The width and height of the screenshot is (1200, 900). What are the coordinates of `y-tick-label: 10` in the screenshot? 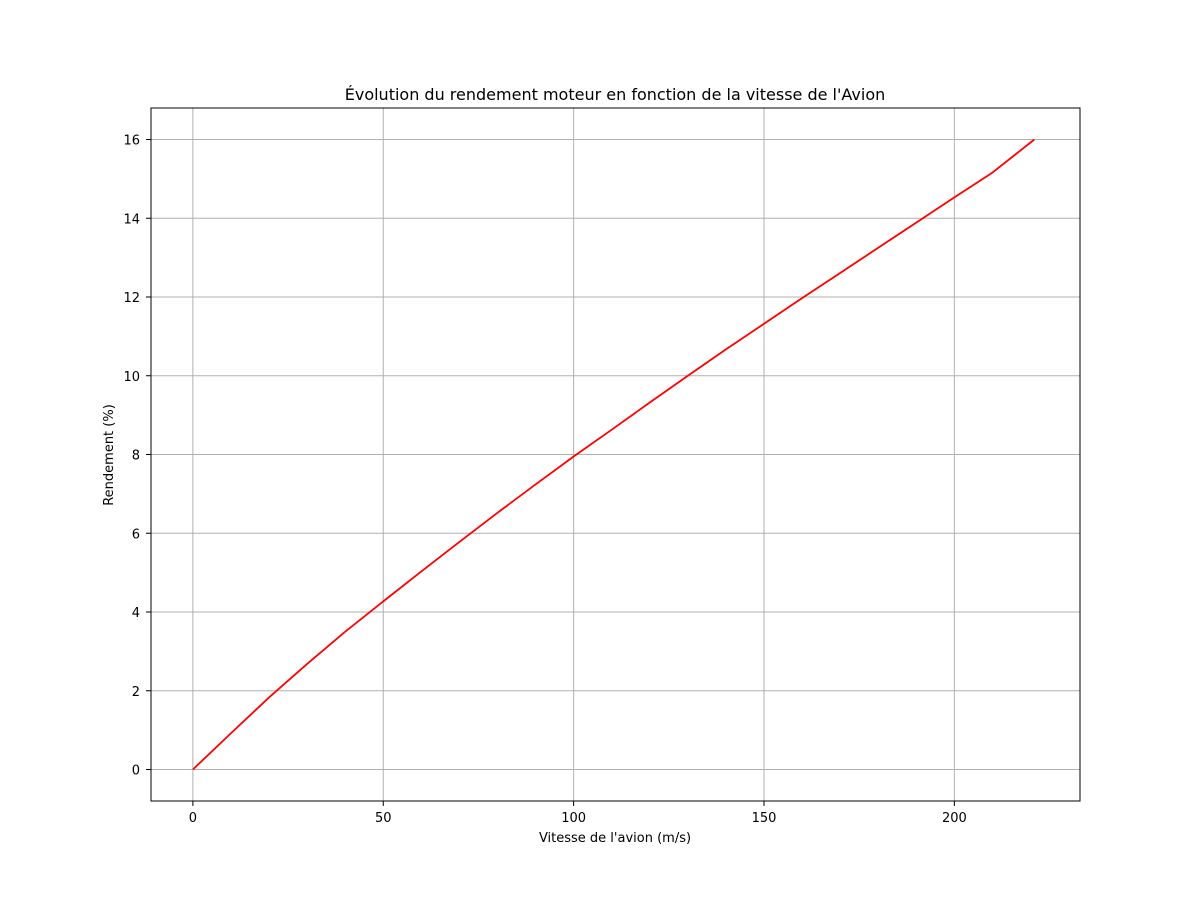 It's located at (131, 377).